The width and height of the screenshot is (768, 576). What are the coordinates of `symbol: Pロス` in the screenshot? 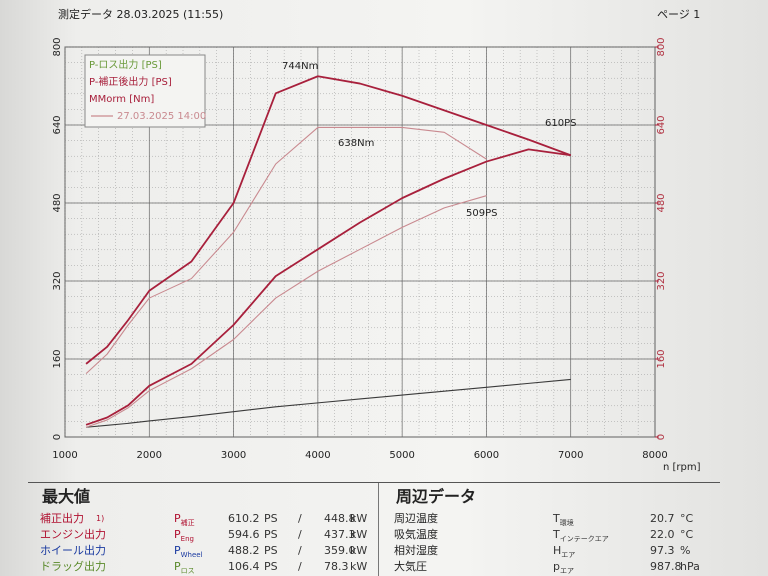 It's located at (184, 568).